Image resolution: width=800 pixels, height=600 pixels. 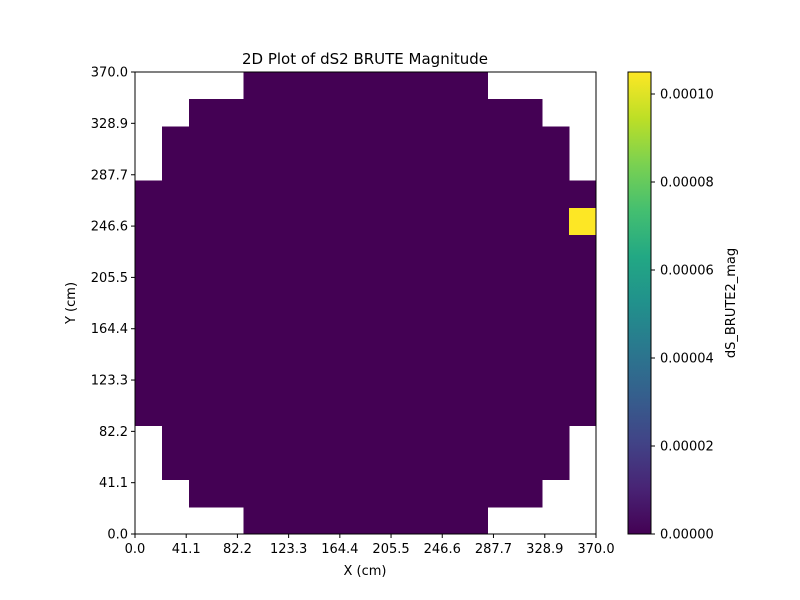 What do you see at coordinates (117, 535) in the screenshot?
I see `y-tick-label: 0.0` at bounding box center [117, 535].